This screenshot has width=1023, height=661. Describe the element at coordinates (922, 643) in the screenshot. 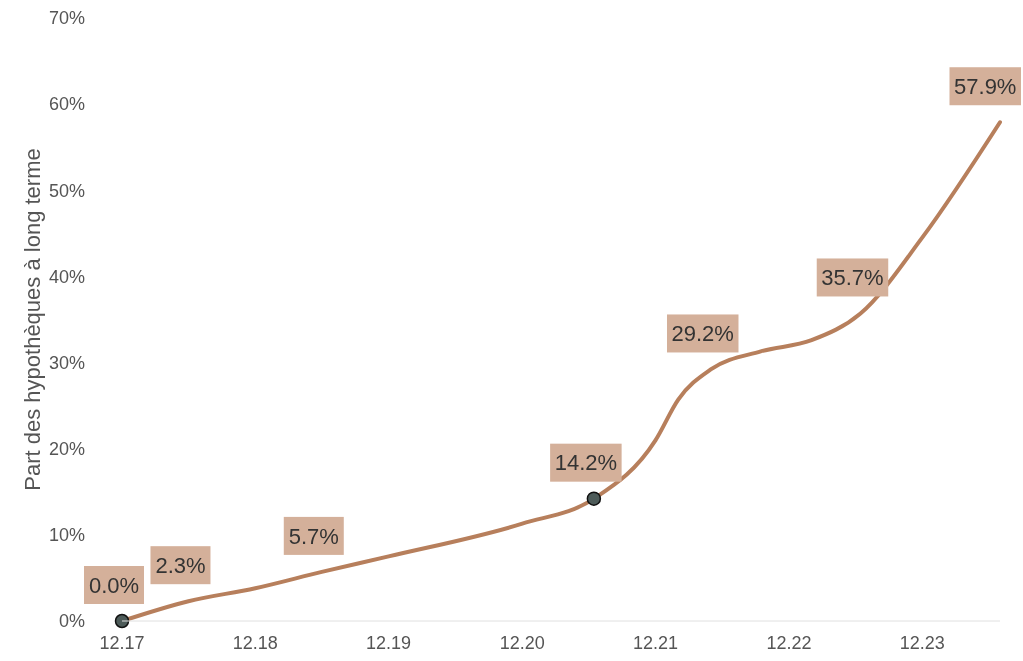

I see `x-tick-label: 12.23` at that location.